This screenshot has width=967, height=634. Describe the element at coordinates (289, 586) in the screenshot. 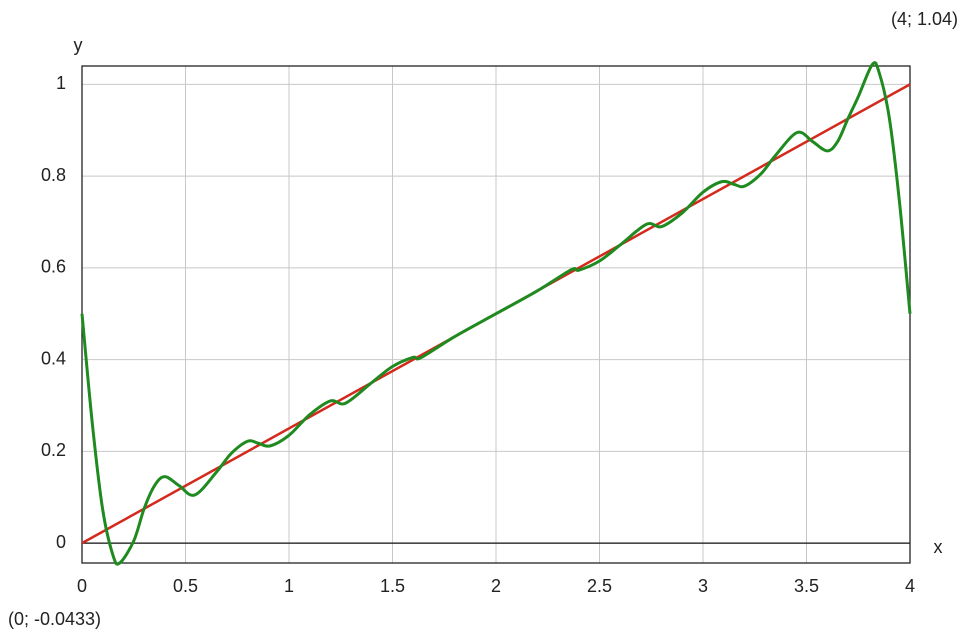

I see `x-tick-label: 1` at that location.